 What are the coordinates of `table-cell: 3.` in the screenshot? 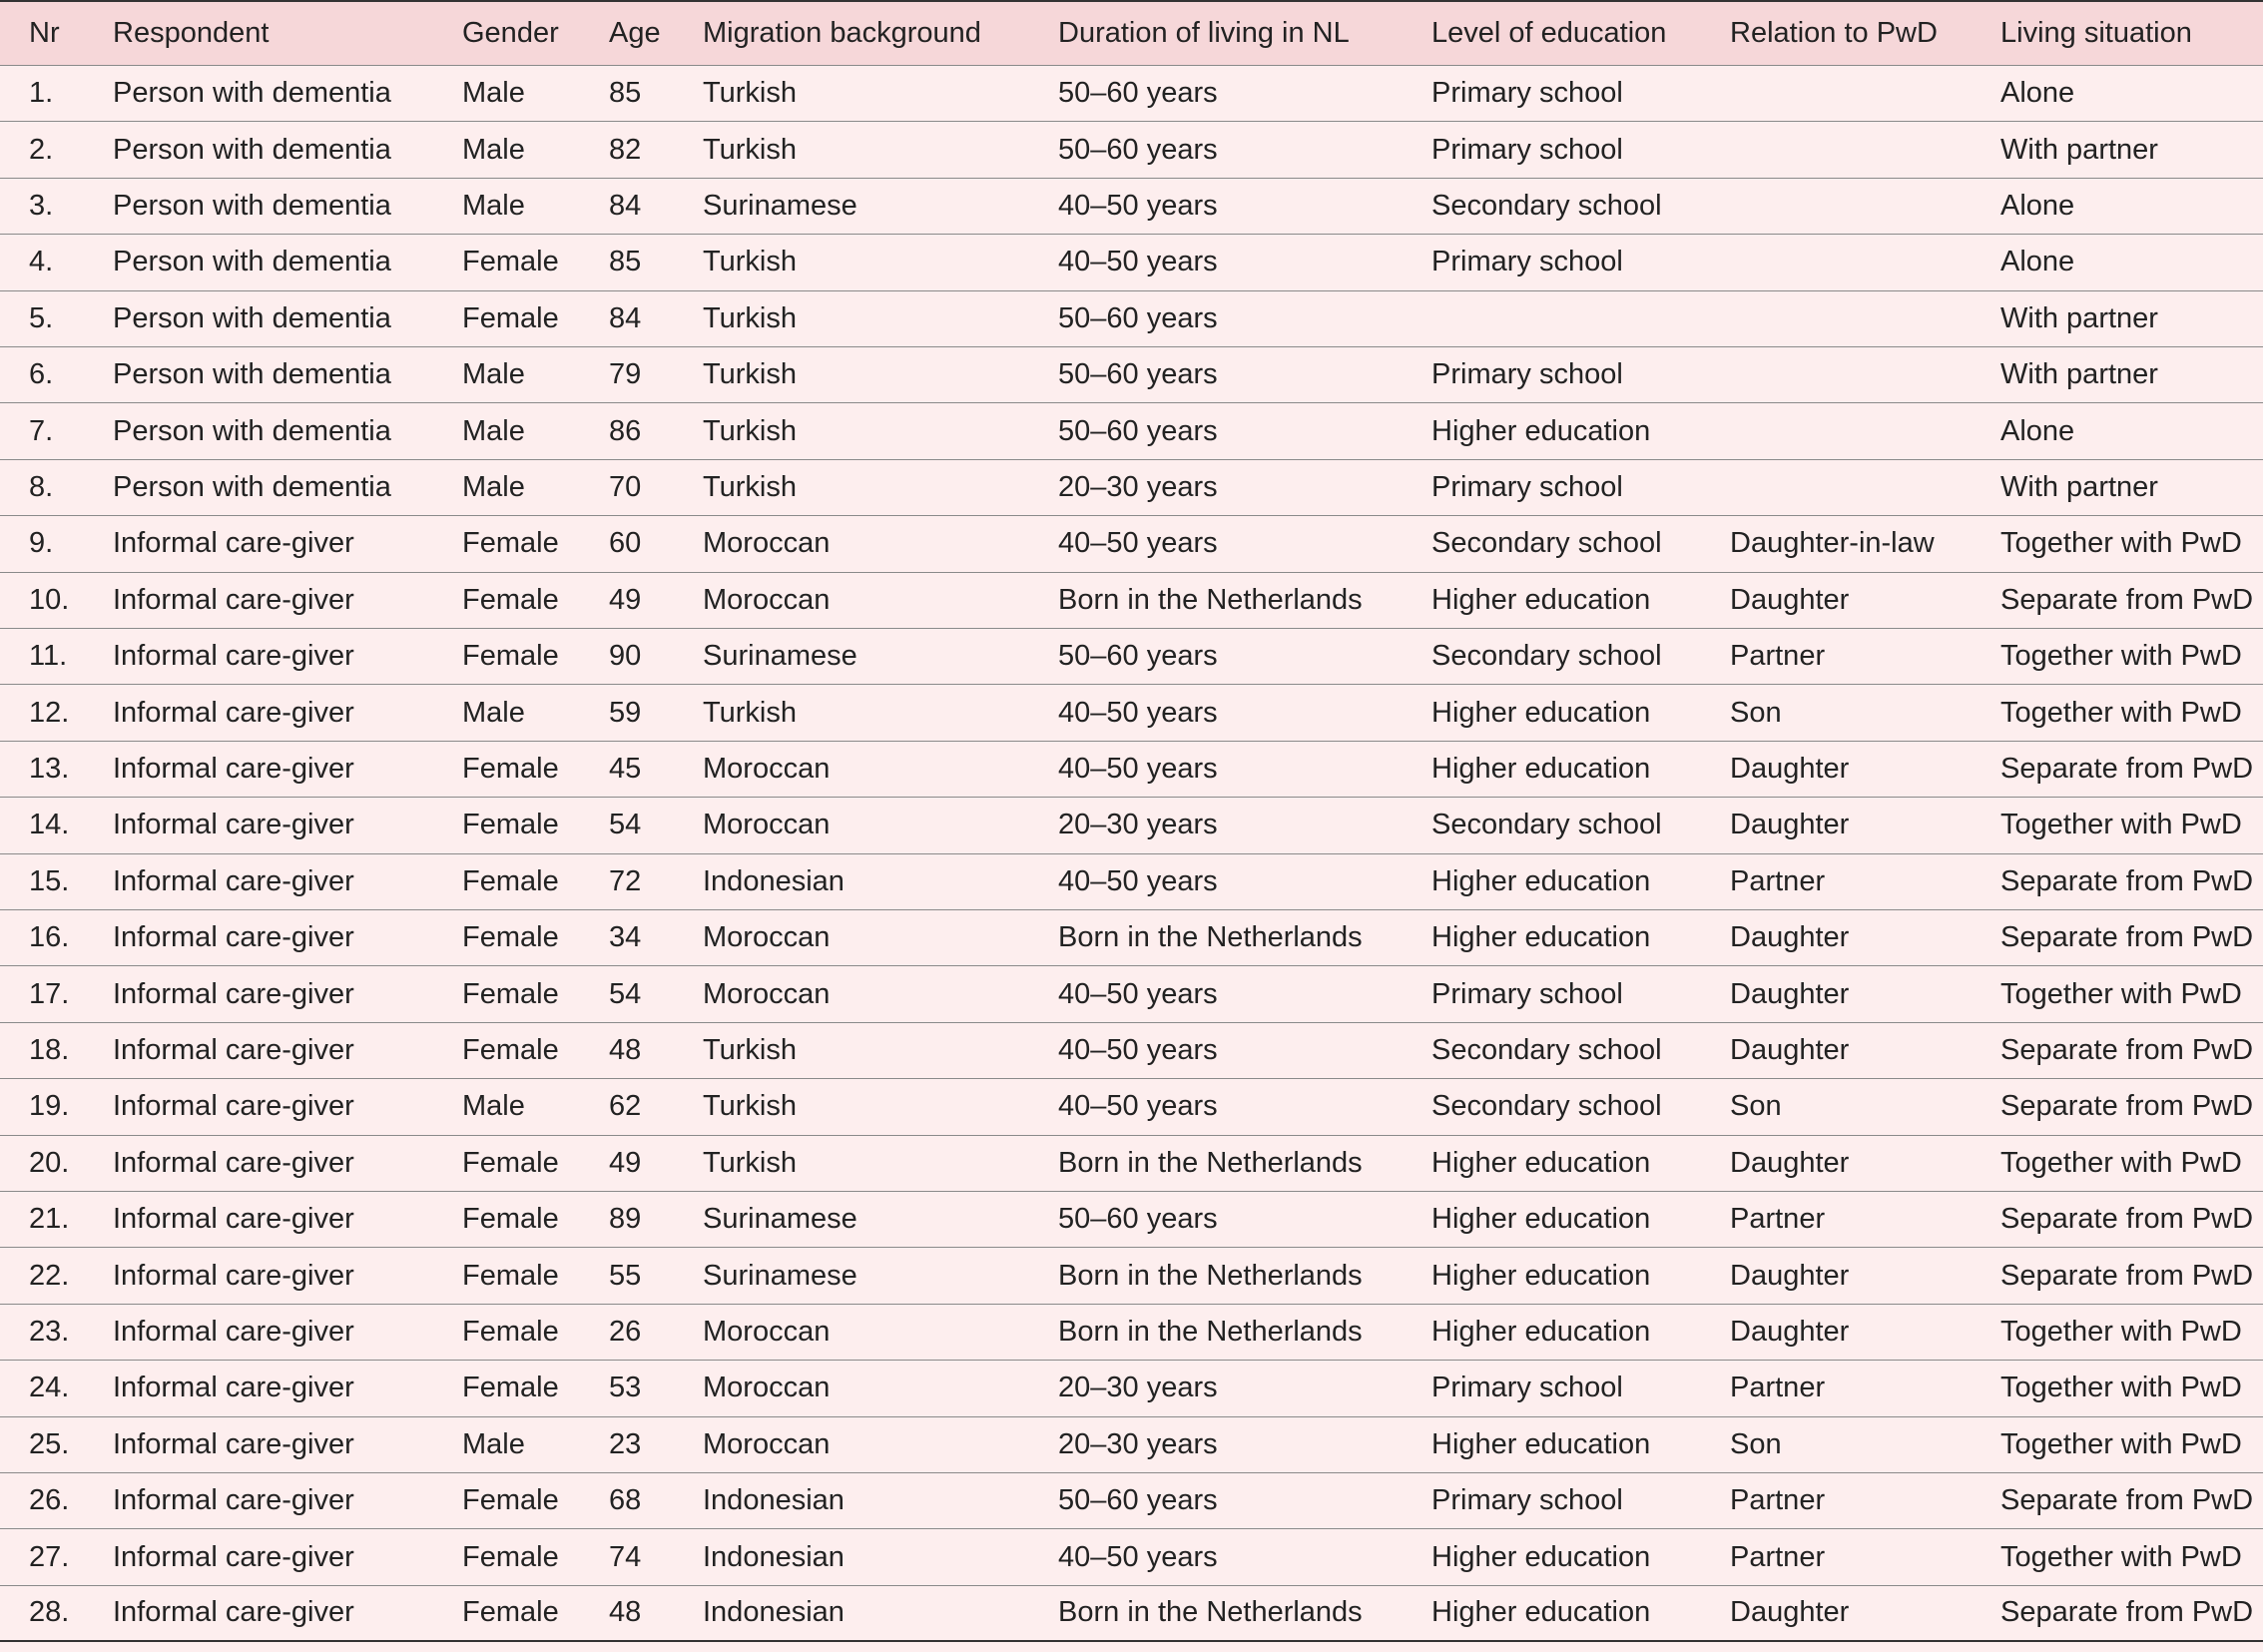 It's located at (41, 205).